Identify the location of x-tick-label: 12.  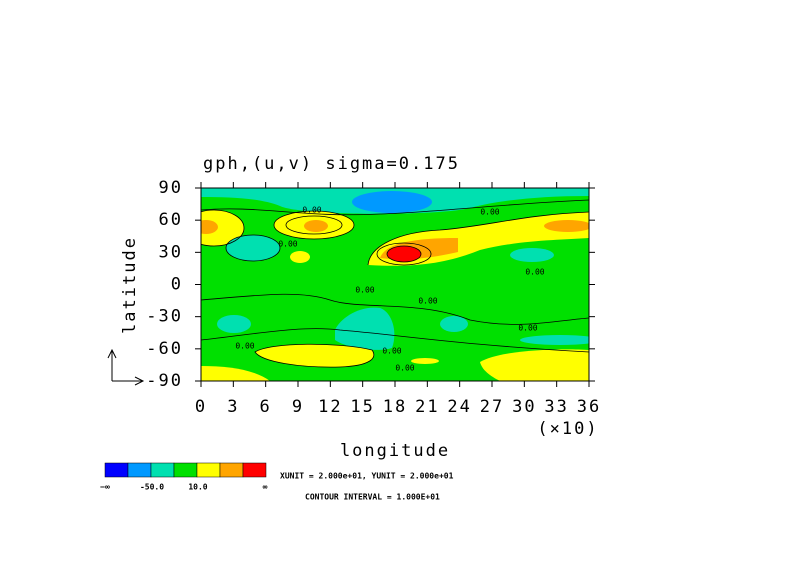
(330, 407).